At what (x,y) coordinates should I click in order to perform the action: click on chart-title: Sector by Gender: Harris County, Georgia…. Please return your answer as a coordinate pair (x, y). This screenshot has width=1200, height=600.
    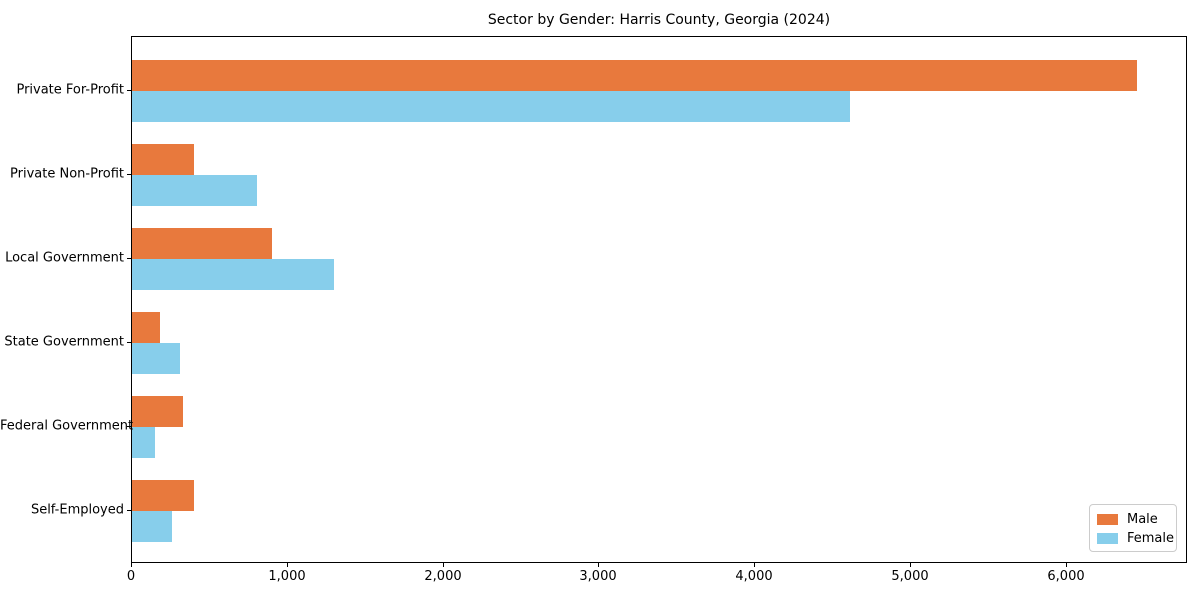
    Looking at the image, I should click on (659, 20).